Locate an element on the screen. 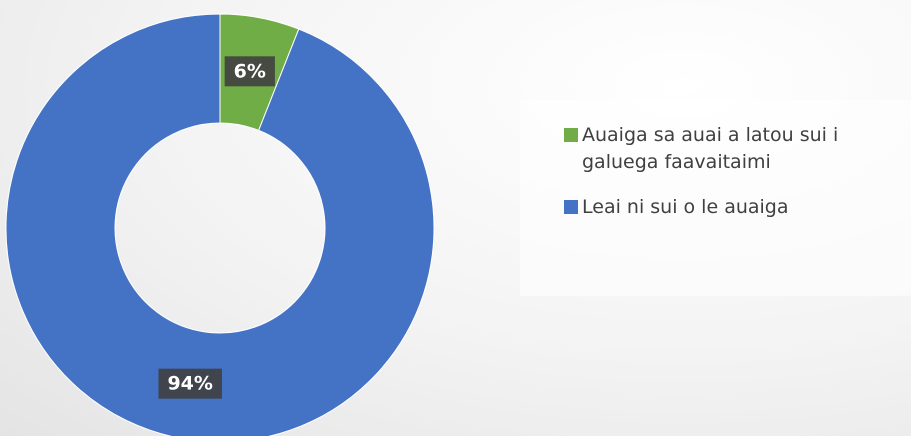 The height and width of the screenshot is (436, 911). value-label: 6% is located at coordinates (250, 71).